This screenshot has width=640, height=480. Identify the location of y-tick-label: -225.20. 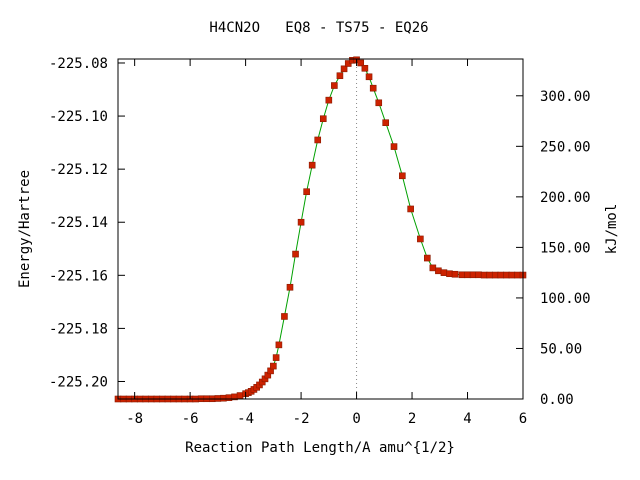
(78, 382).